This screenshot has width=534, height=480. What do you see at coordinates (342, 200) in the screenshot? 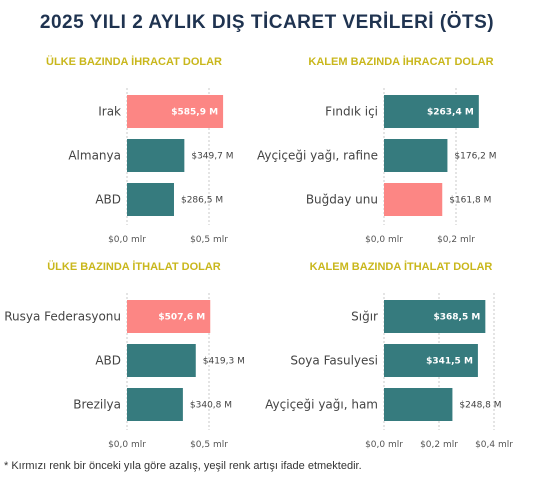
I see `category-label: Buğday unu` at bounding box center [342, 200].